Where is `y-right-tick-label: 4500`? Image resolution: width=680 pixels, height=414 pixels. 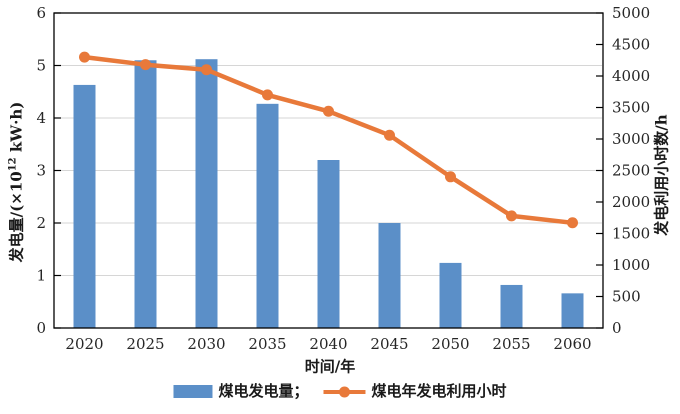
y-right-tick-label: 4500 is located at coordinates (631, 45).